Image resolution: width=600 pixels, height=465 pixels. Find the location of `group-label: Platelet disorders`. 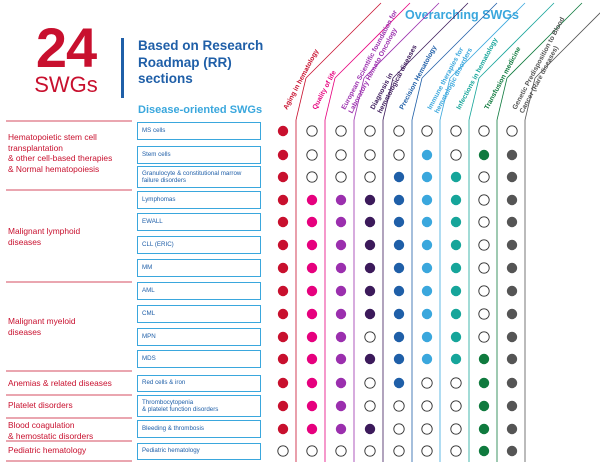

group-label: Platelet disorders is located at coordinates (40, 405).